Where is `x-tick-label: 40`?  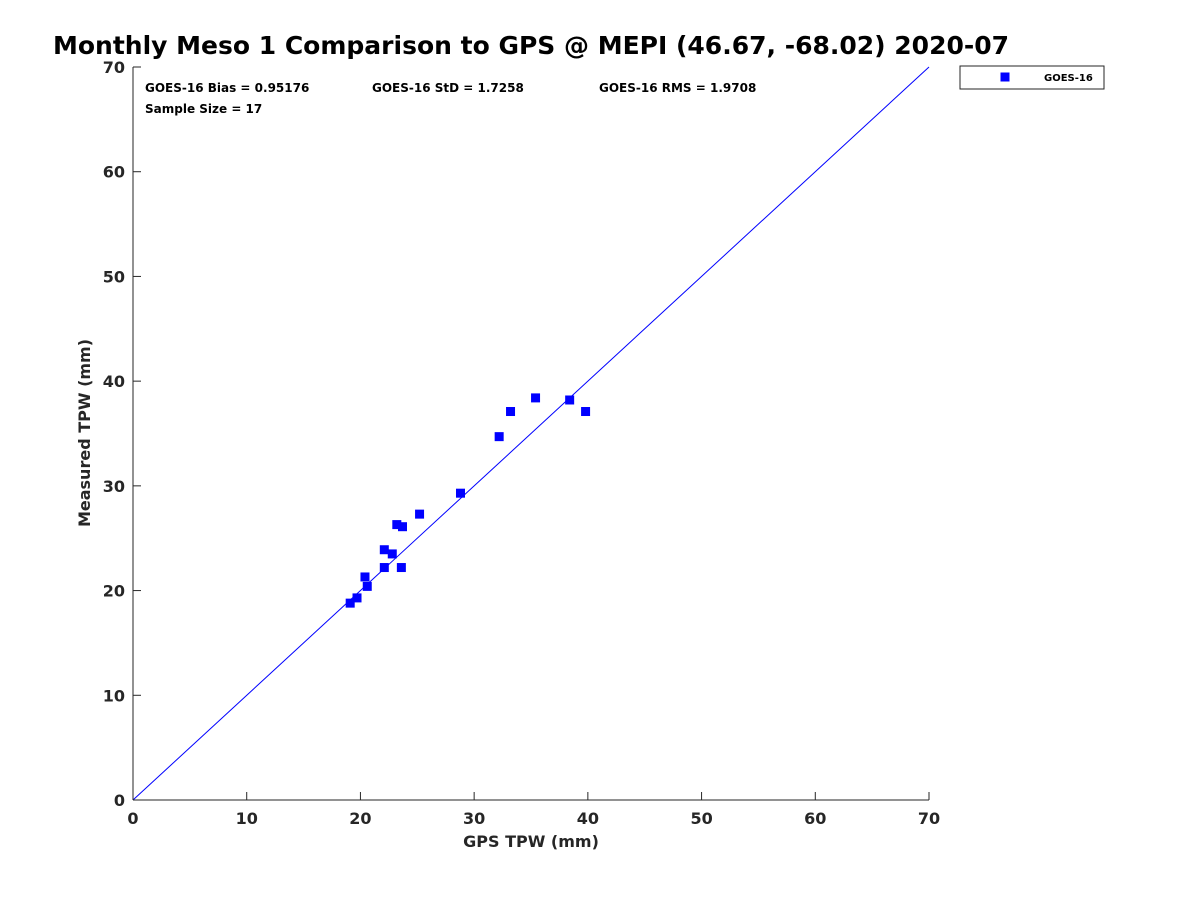
x-tick-label: 40 is located at coordinates (588, 818).